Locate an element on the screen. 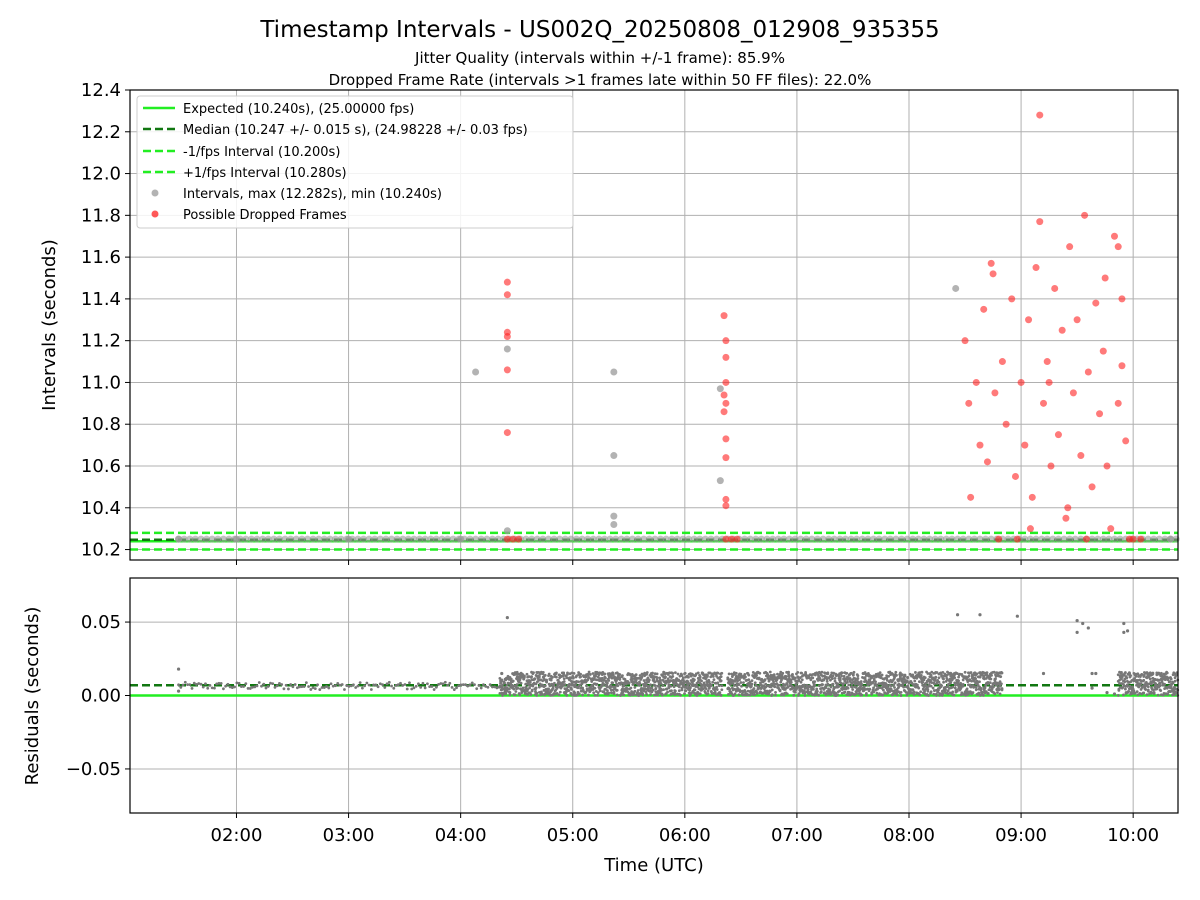 The width and height of the screenshot is (1200, 900). intervals-y-tick-label: 11.4 is located at coordinates (101, 299).